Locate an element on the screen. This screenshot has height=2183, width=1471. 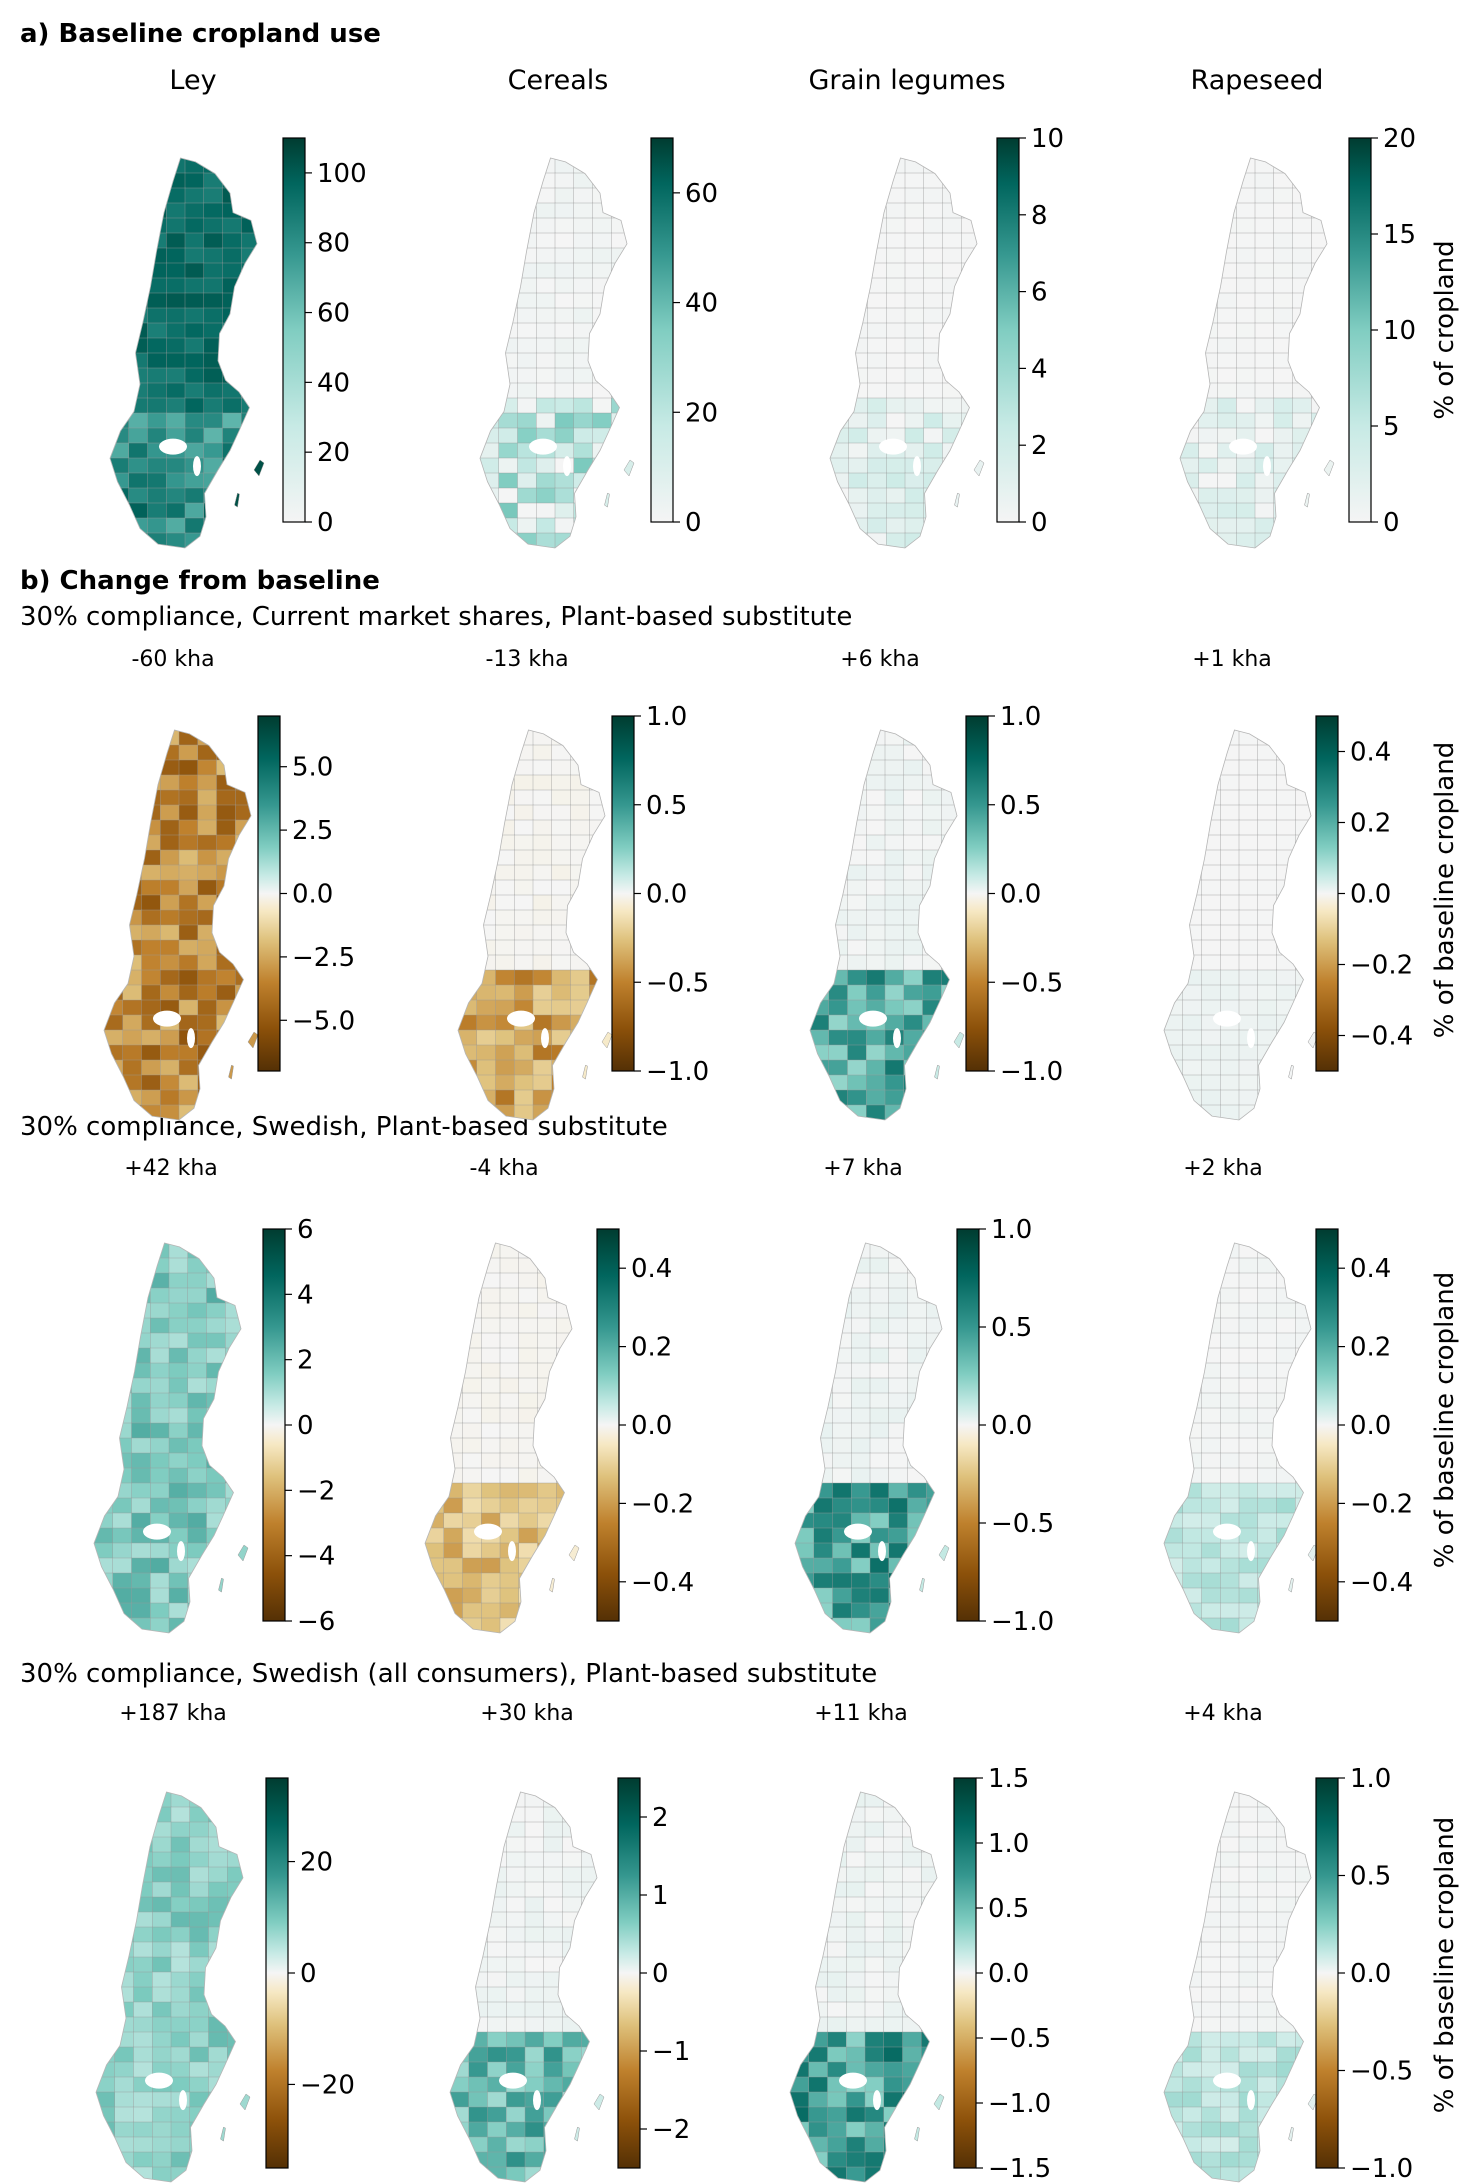
gotland-island is located at coordinates (979, 468).